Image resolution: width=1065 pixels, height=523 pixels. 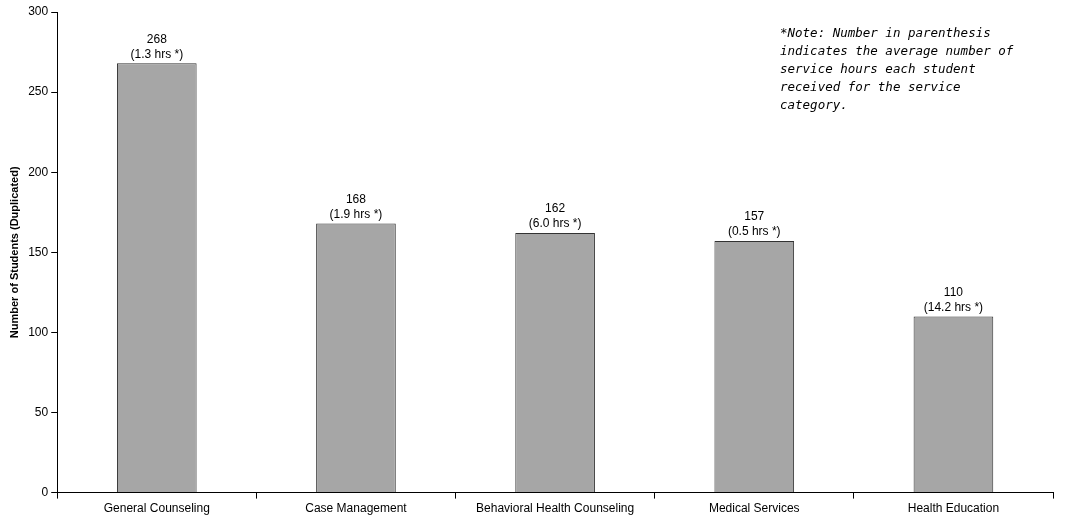 What do you see at coordinates (754, 508) in the screenshot?
I see `x-tick-label: Medical Services` at bounding box center [754, 508].